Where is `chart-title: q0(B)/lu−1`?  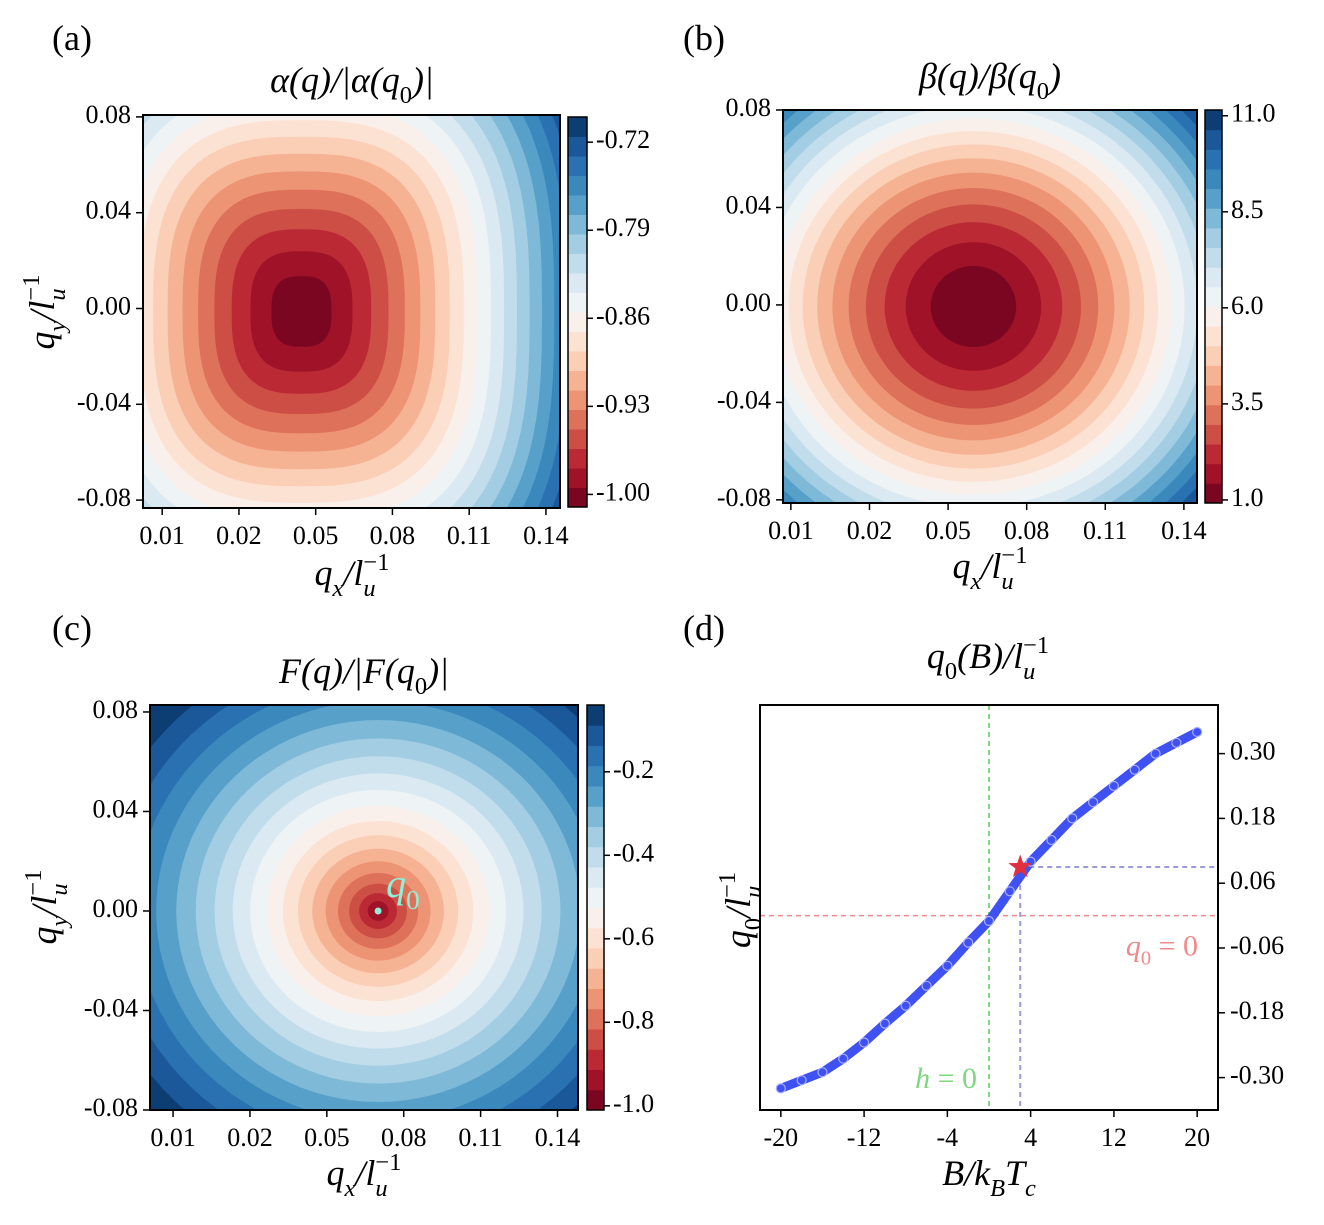 chart-title: q0(B)/lu−1 is located at coordinates (988, 658).